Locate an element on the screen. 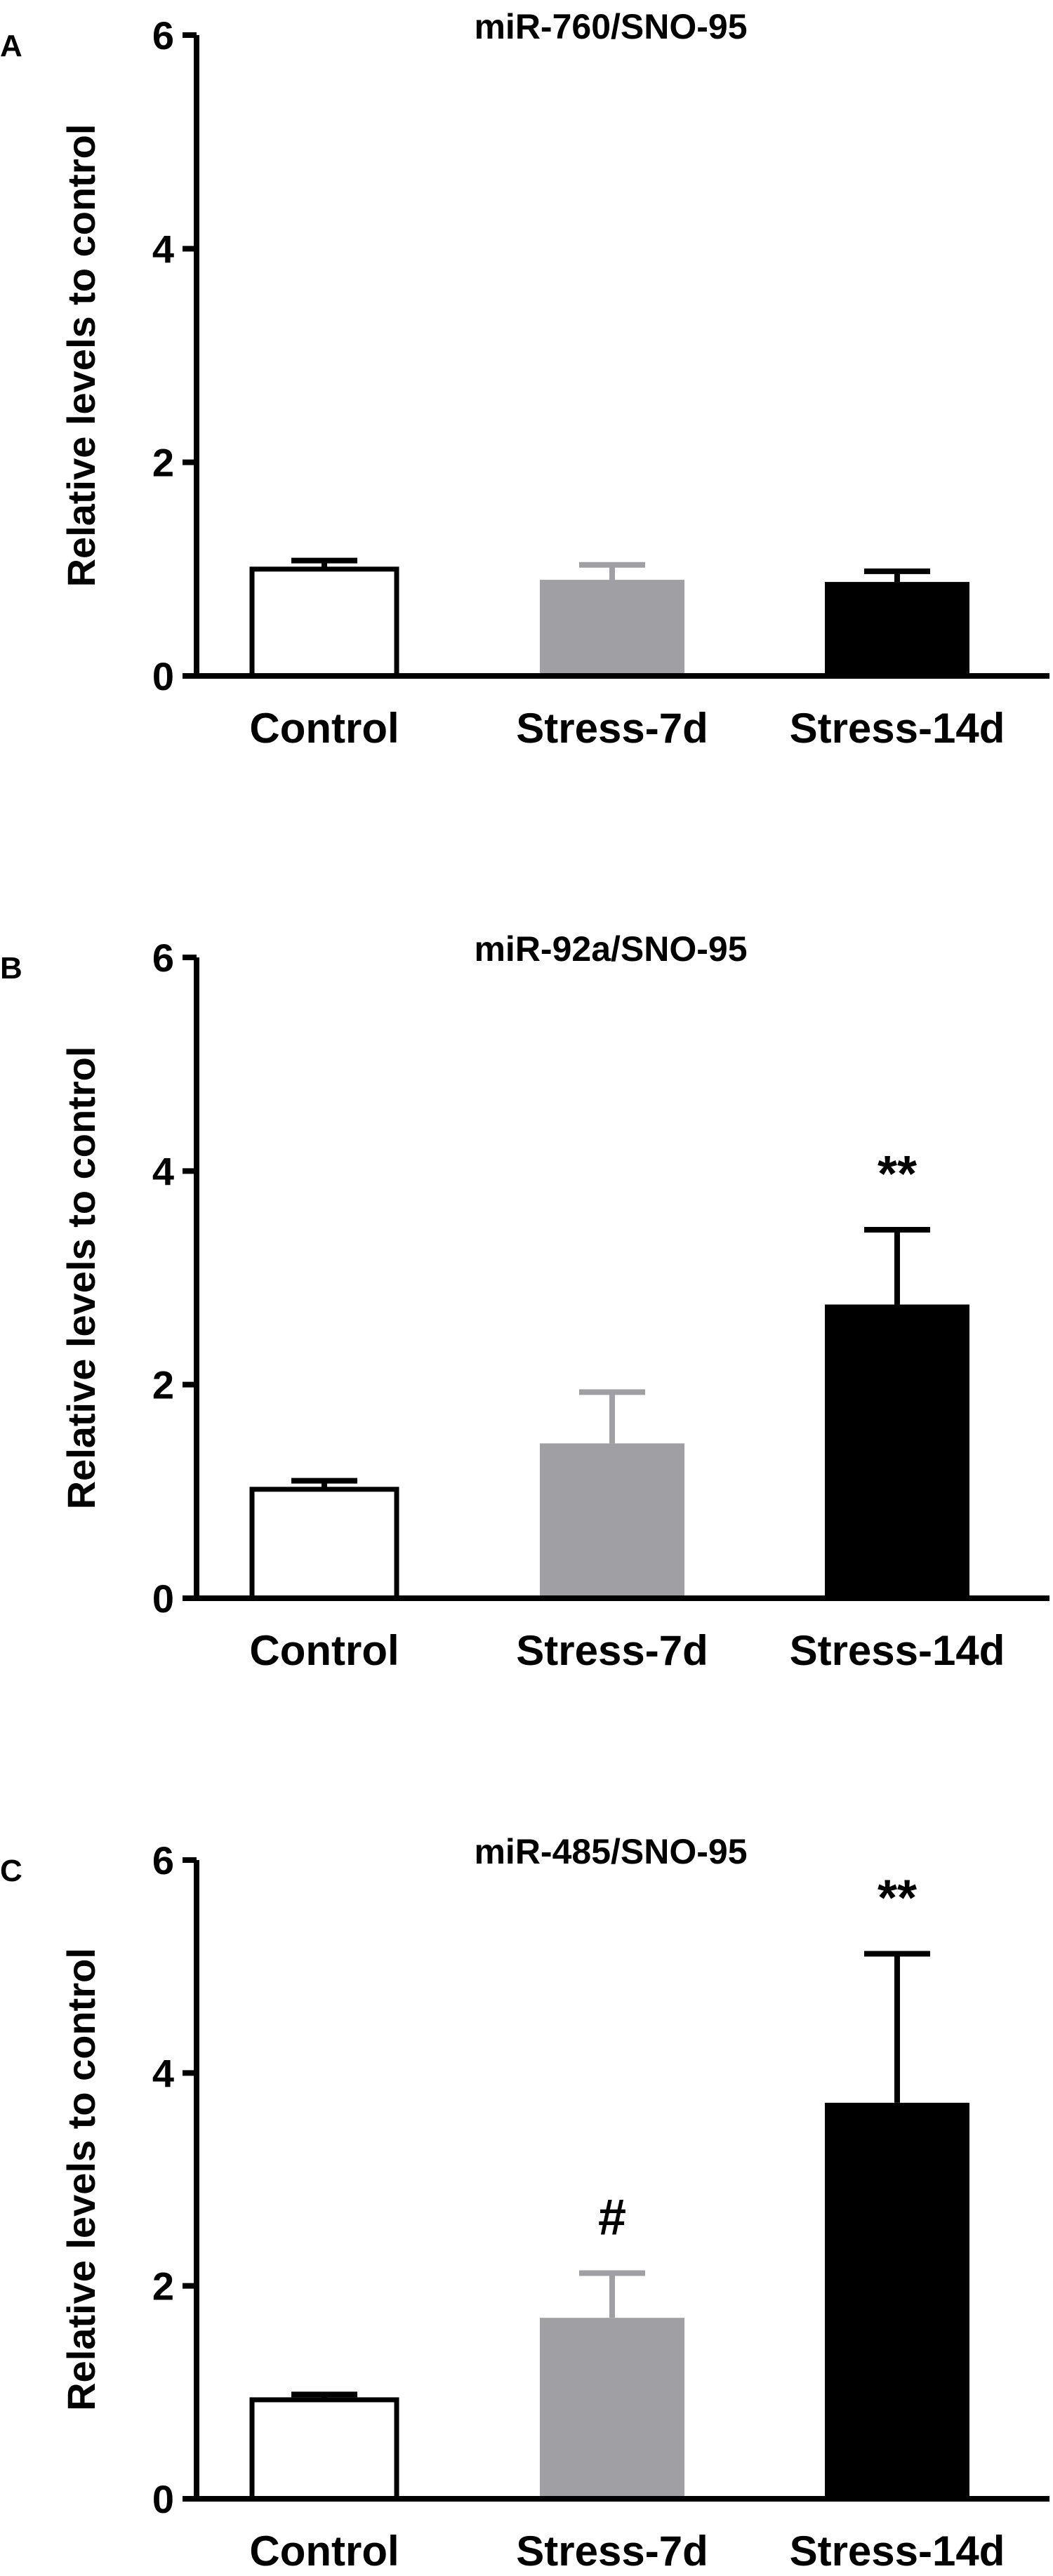  significance-marker: # is located at coordinates (612, 2217).